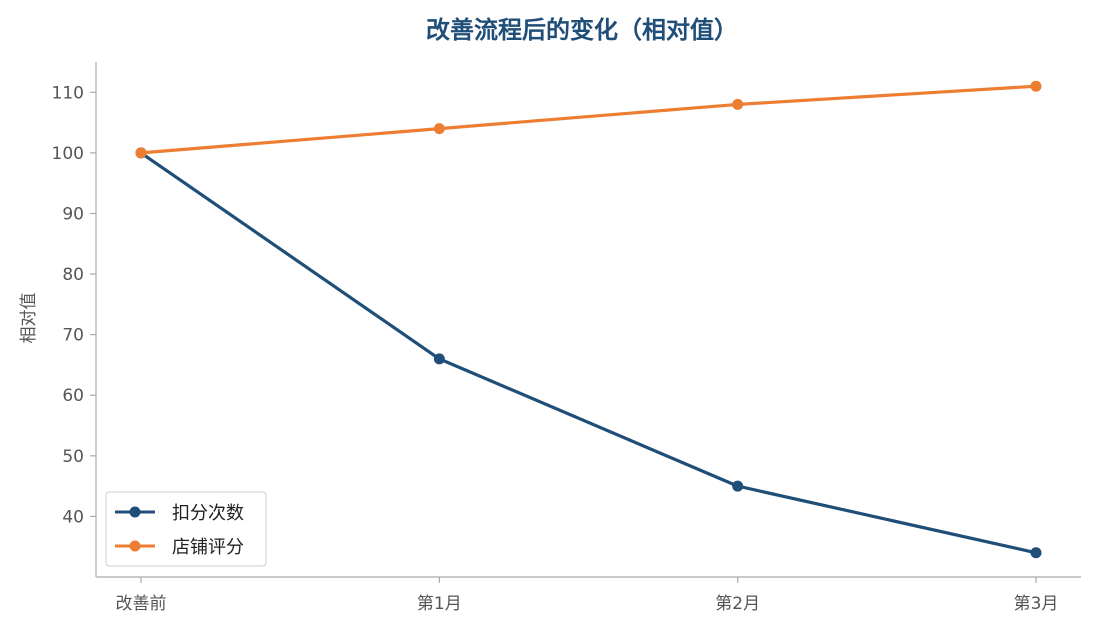 The image size is (1095, 630). What do you see at coordinates (74, 305) in the screenshot?
I see `y-ticks: 40 50 60 70 80 90 100 110` at bounding box center [74, 305].